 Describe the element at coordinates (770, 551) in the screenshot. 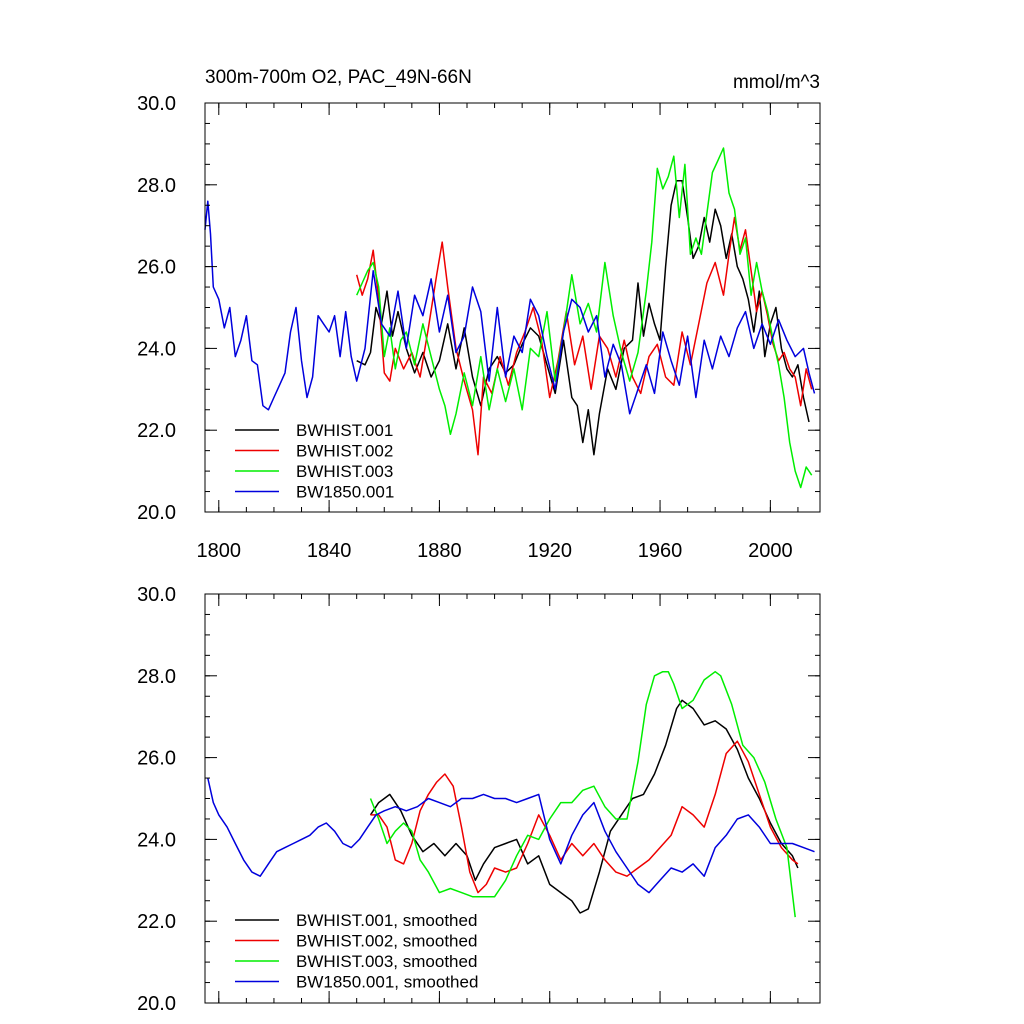

I see `x-tick-label: 2000` at that location.